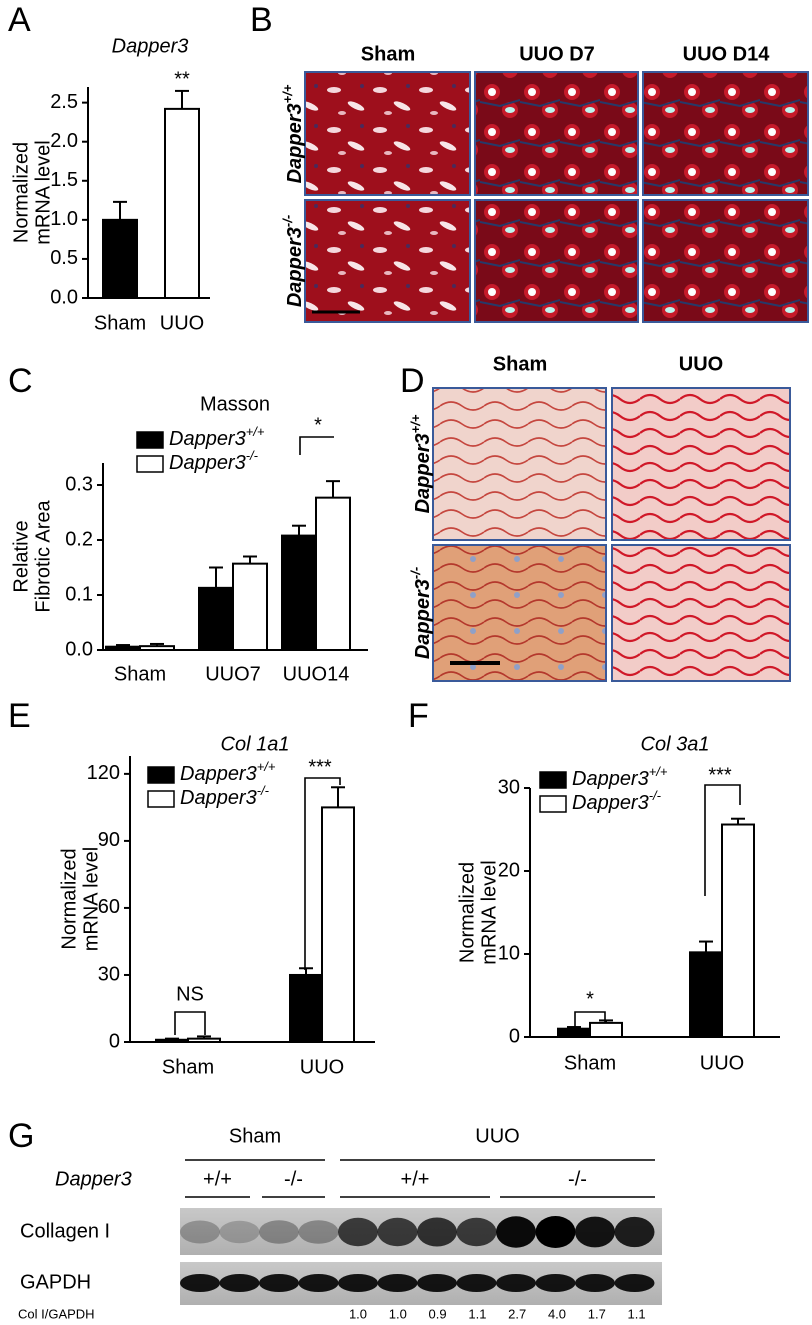 The width and height of the screenshot is (812, 1325). What do you see at coordinates (556, 197) in the screenshot?
I see `histology-b` at bounding box center [556, 197].